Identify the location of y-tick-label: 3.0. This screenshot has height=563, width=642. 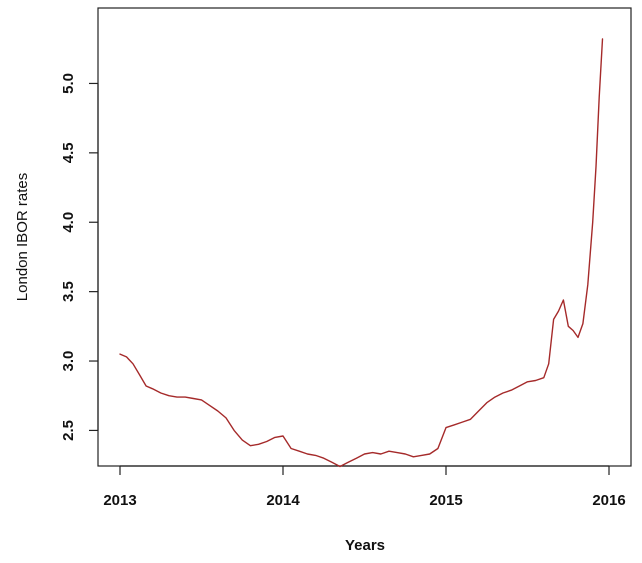
(68, 361).